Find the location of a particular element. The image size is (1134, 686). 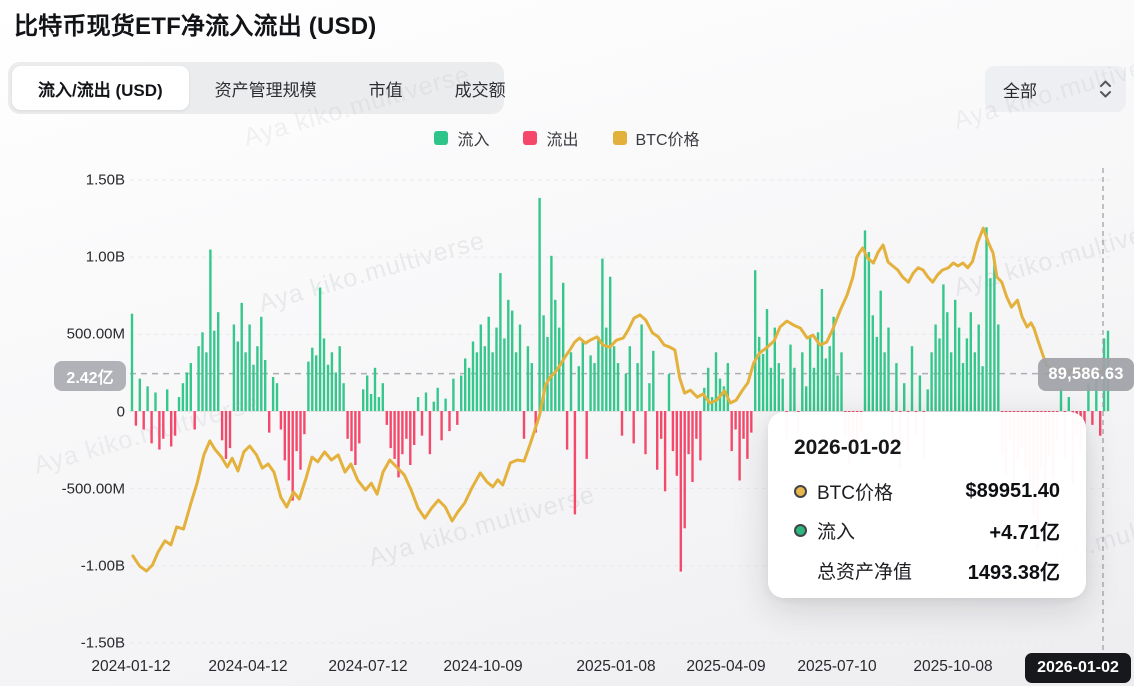

legend-item-2: BTC价格 is located at coordinates (656, 138).